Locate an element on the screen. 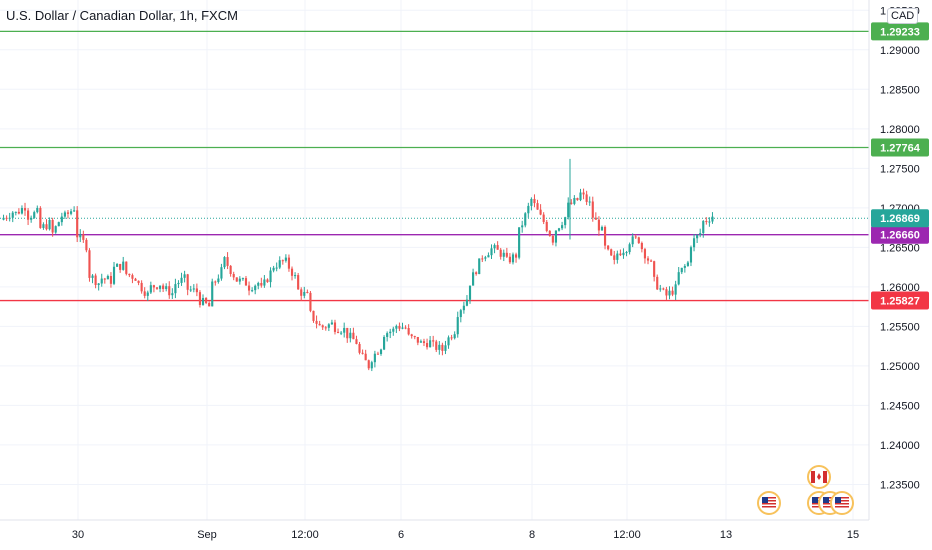  price-tags: 1.29233 1.27764 1.26660 1.25827 1.26869 is located at coordinates (900, 166).